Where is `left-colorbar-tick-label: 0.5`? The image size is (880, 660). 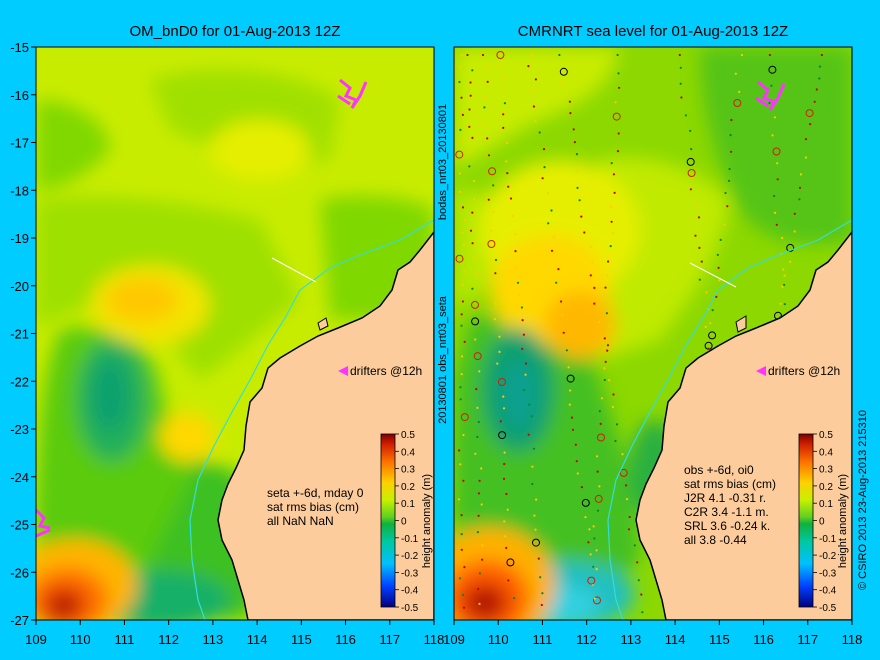
left-colorbar-tick-label: 0.5 is located at coordinates (408, 435).